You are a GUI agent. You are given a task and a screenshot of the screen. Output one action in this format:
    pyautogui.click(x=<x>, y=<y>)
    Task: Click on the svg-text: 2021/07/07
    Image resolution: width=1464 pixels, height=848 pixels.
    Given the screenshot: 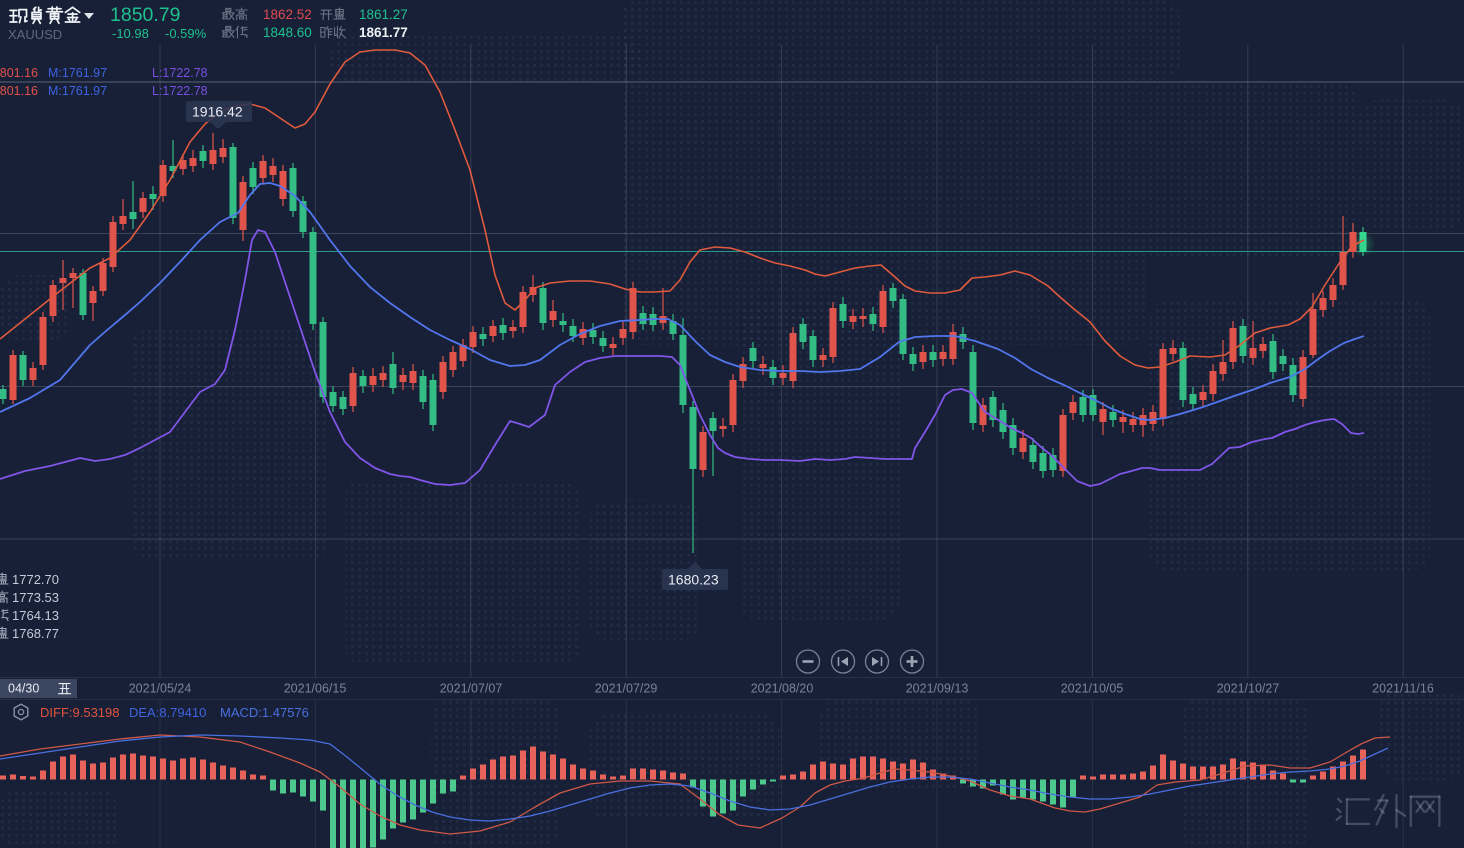 What is the action you would take?
    pyautogui.click(x=471, y=689)
    